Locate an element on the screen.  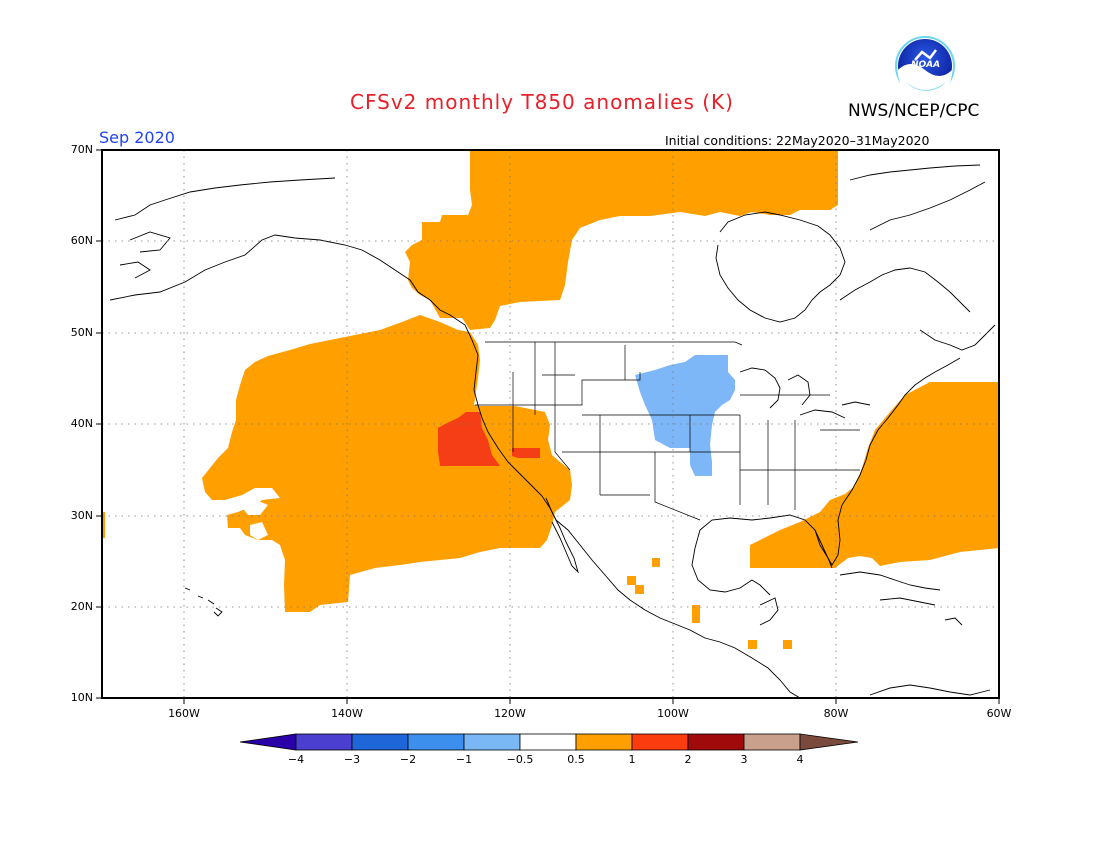
colorbar is located at coordinates (549, 742).